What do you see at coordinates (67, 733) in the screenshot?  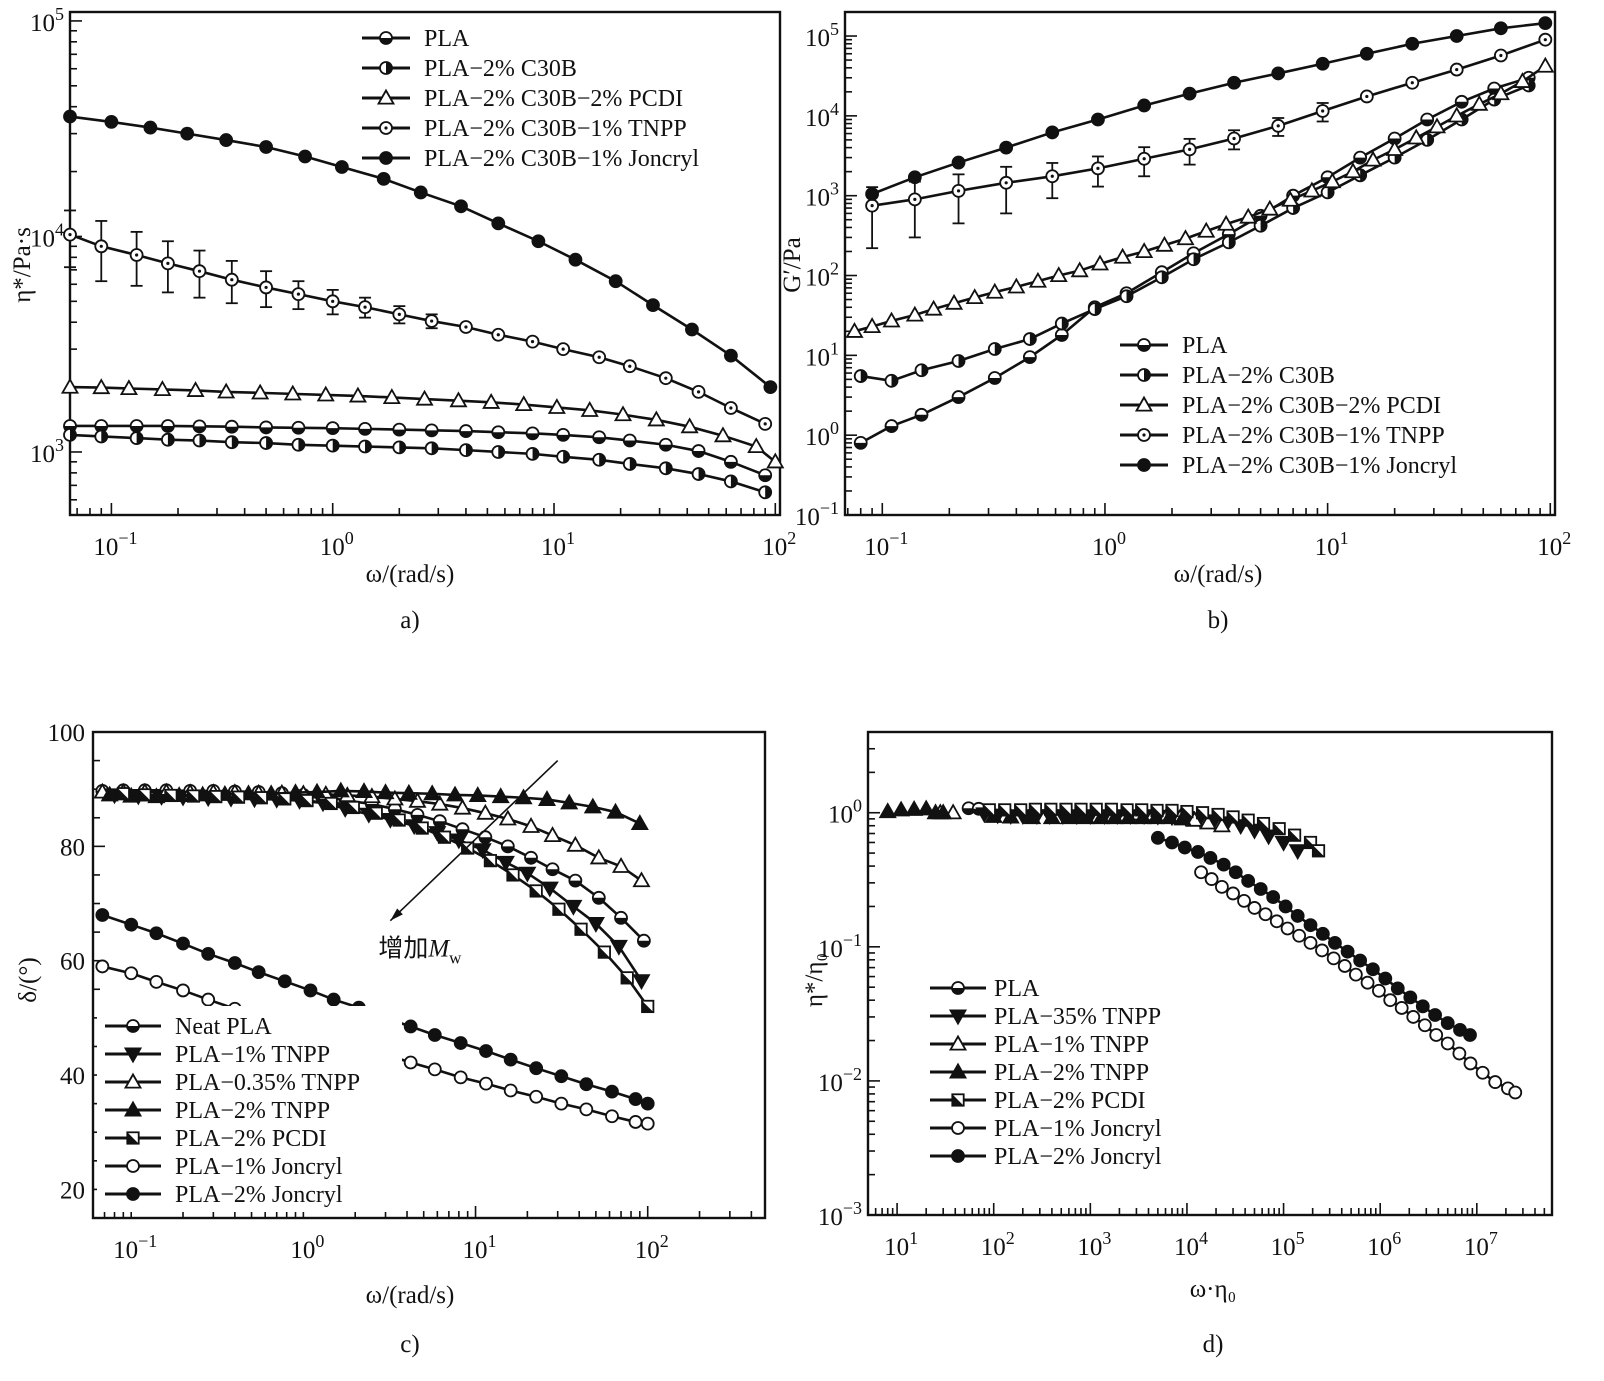 I see `y-tick-label: 10⁰` at bounding box center [67, 733].